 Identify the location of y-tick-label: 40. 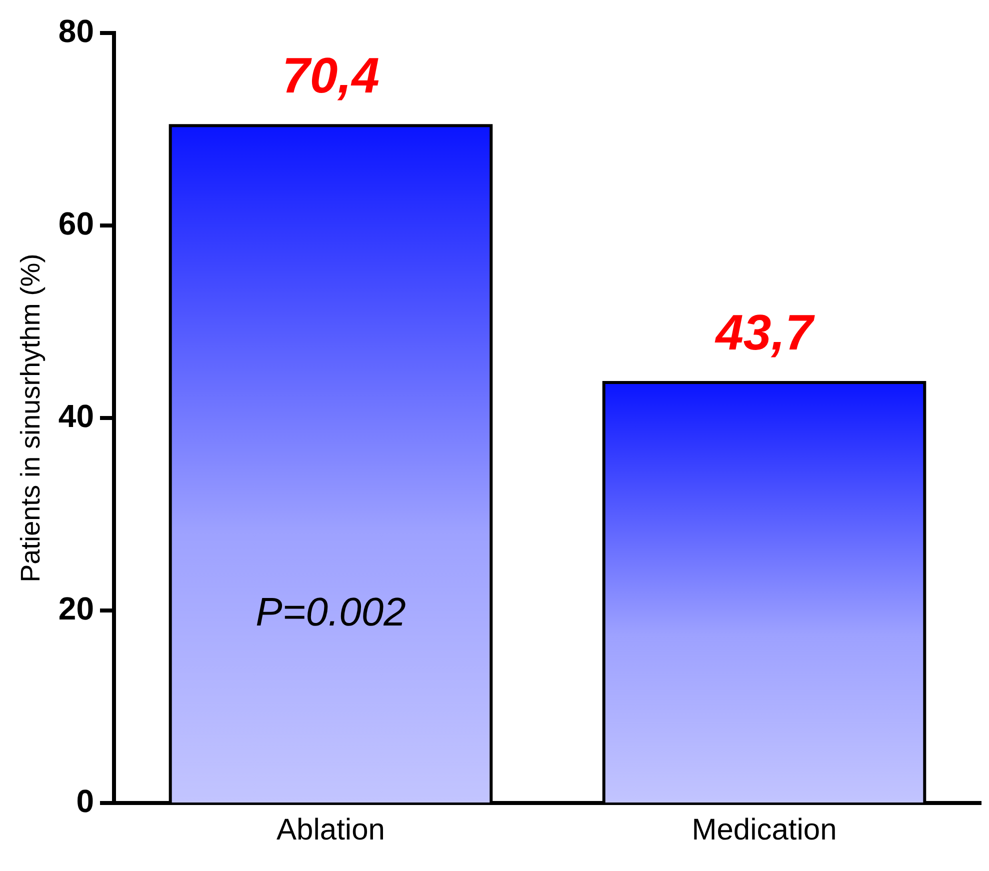
(76, 416).